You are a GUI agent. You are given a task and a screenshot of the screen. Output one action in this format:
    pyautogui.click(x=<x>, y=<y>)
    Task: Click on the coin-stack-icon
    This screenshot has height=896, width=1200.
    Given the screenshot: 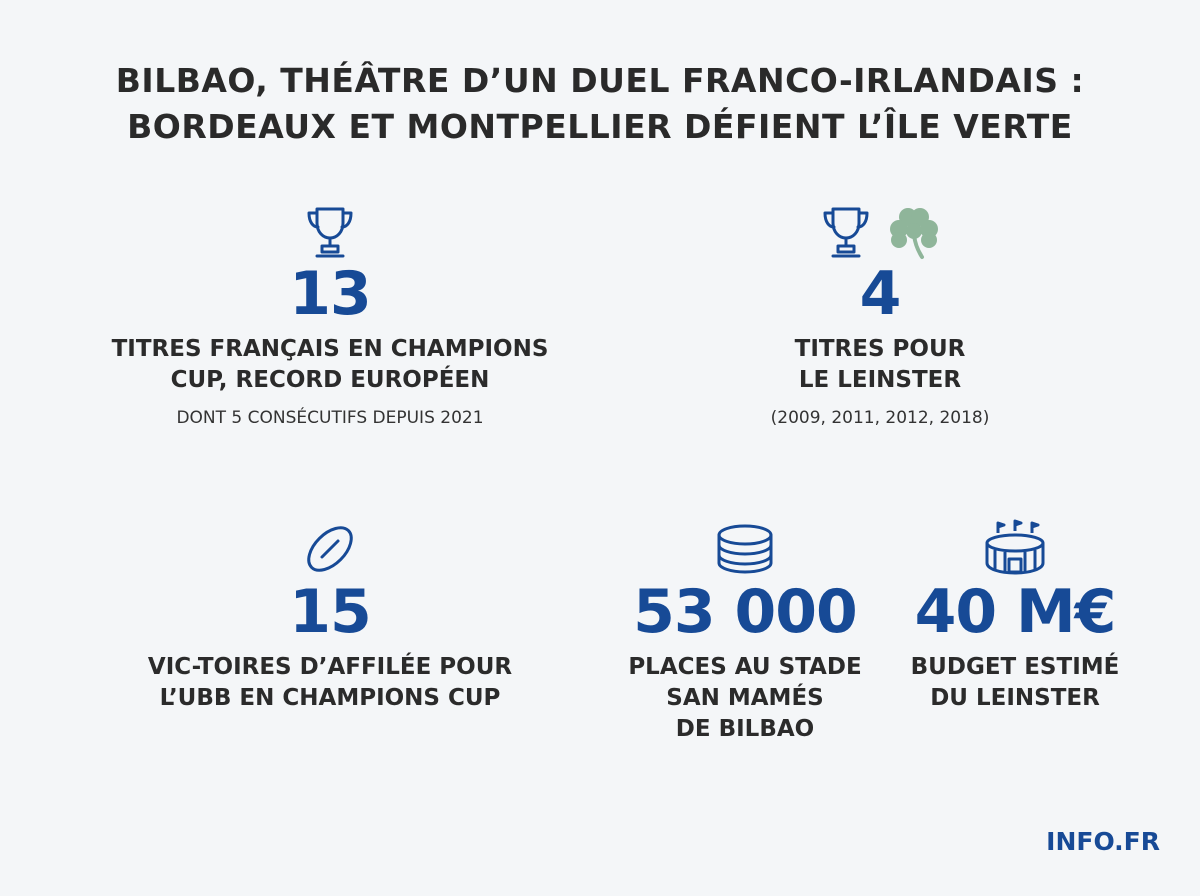 What is the action you would take?
    pyautogui.click(x=745, y=549)
    